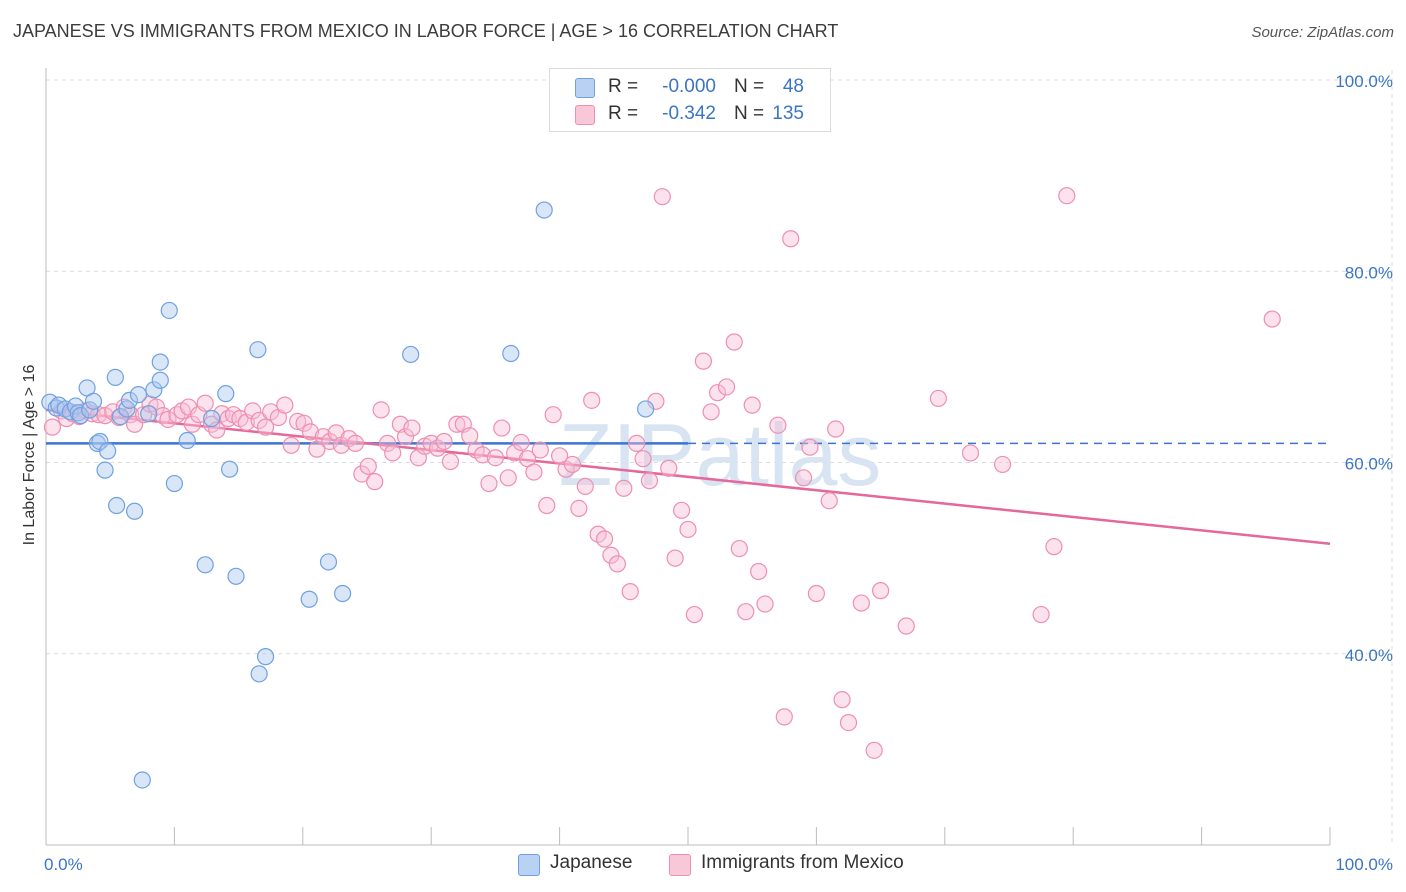 The height and width of the screenshot is (892, 1406). I want to click on legend-r-value: -0.342, so click(689, 113).